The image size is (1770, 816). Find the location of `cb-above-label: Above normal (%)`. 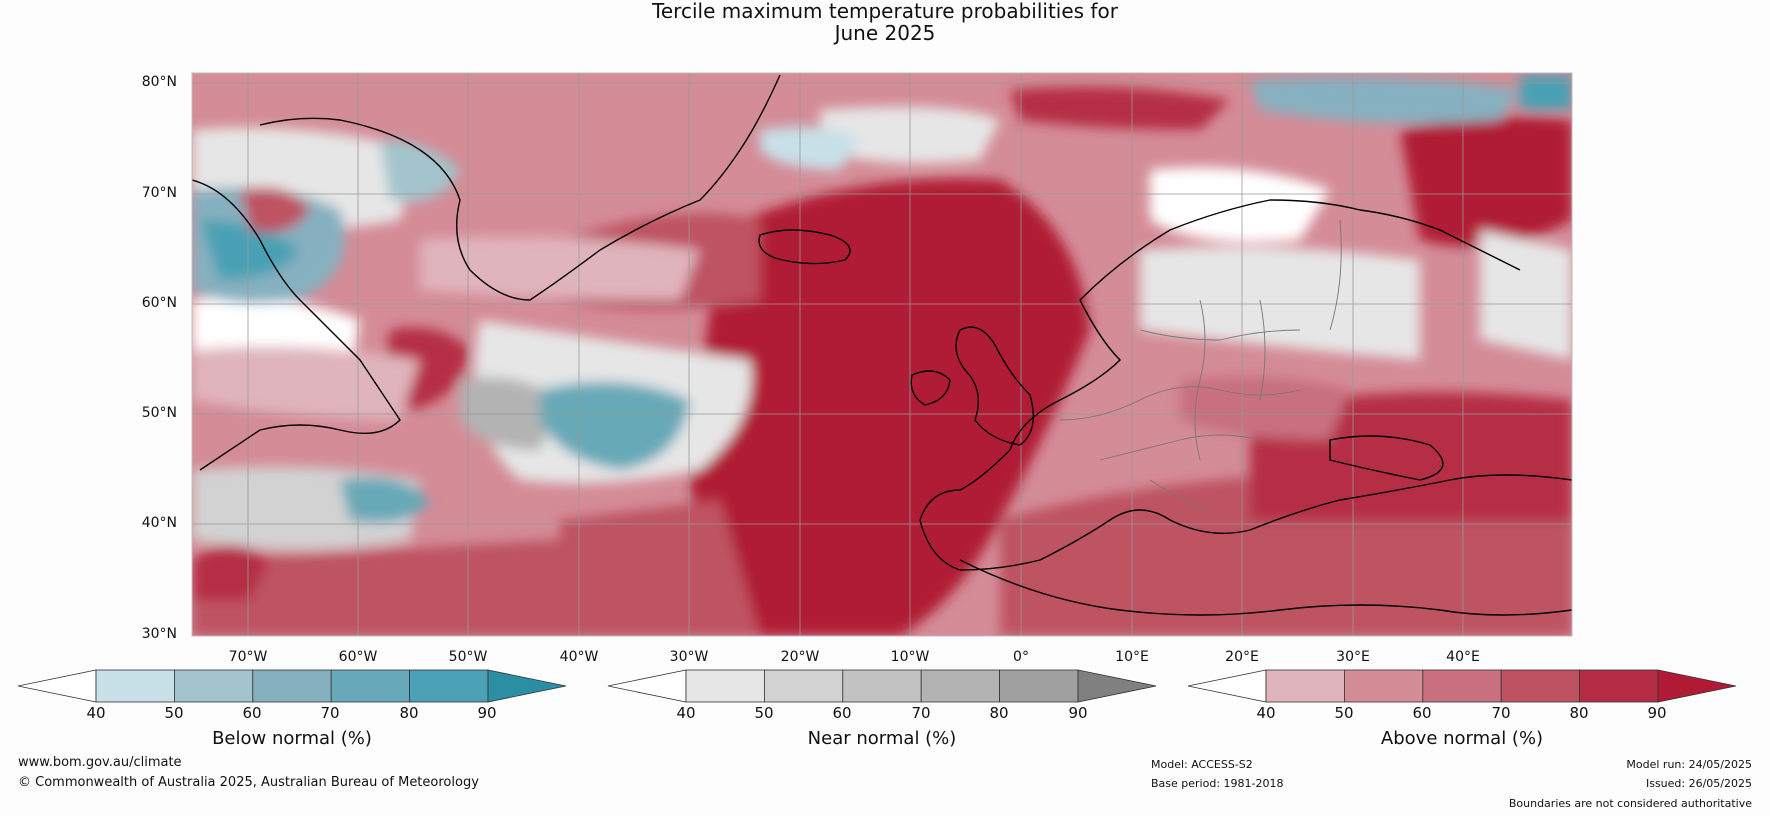

cb-above-label: Above normal (%) is located at coordinates (1462, 738).